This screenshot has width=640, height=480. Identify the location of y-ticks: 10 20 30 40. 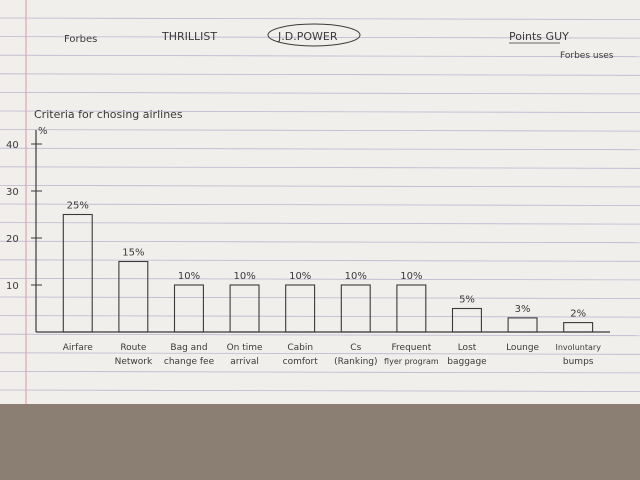
(24, 216).